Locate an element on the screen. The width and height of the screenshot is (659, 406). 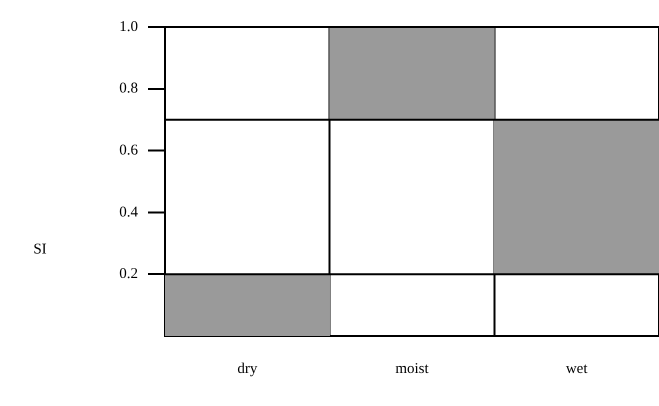
x-tick-label: dry is located at coordinates (247, 368).